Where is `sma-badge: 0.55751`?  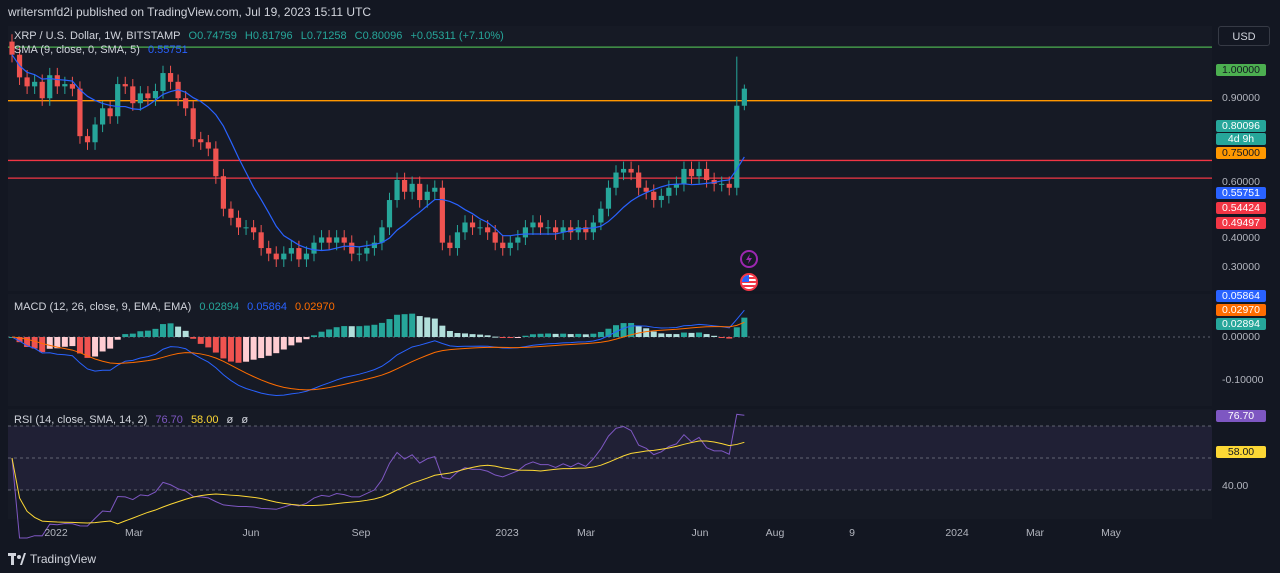
sma-badge: 0.55751 is located at coordinates (1241, 193).